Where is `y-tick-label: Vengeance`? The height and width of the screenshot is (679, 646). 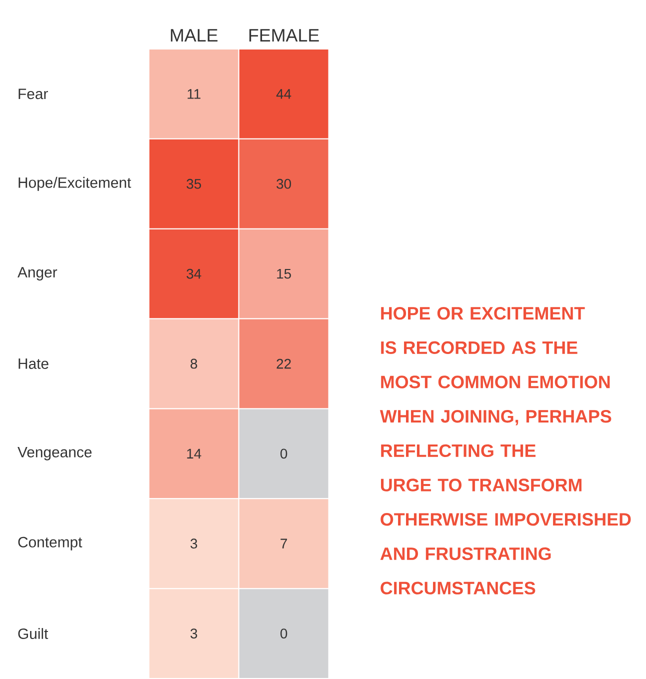 y-tick-label: Vengeance is located at coordinates (55, 453).